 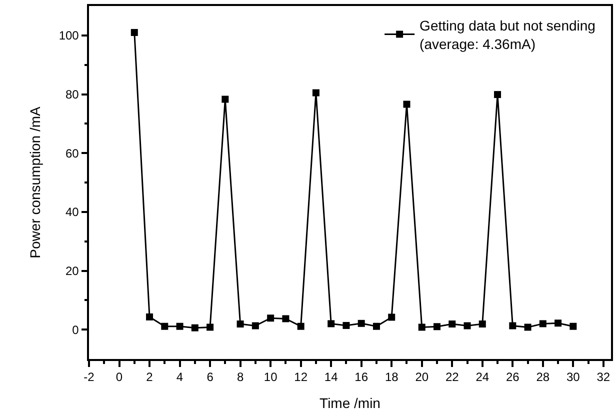 What do you see at coordinates (573, 377) in the screenshot?
I see `x-tick-label: 30` at bounding box center [573, 377].